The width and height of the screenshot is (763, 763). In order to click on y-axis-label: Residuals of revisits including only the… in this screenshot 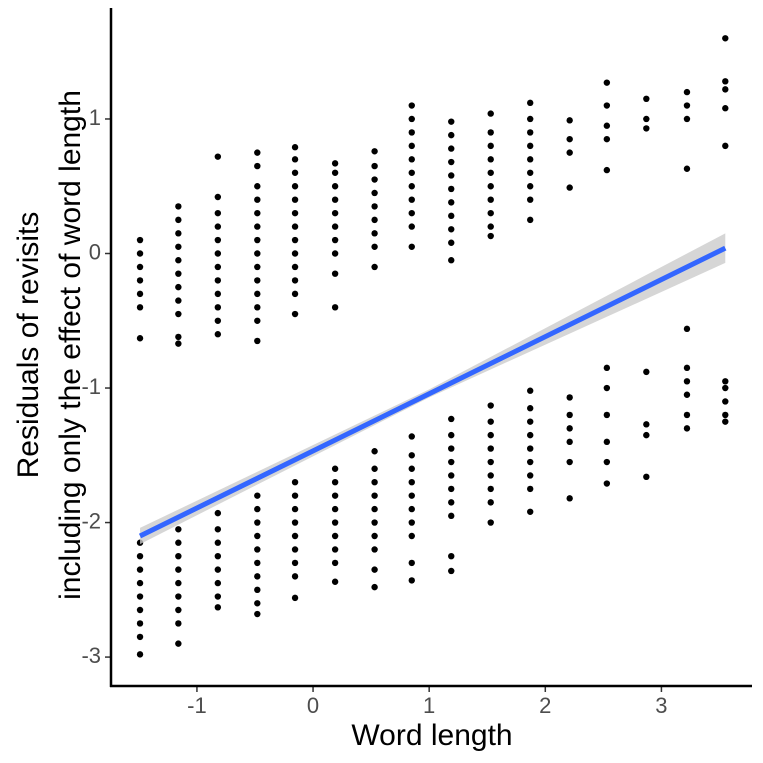, I will do `click(49, 345)`.